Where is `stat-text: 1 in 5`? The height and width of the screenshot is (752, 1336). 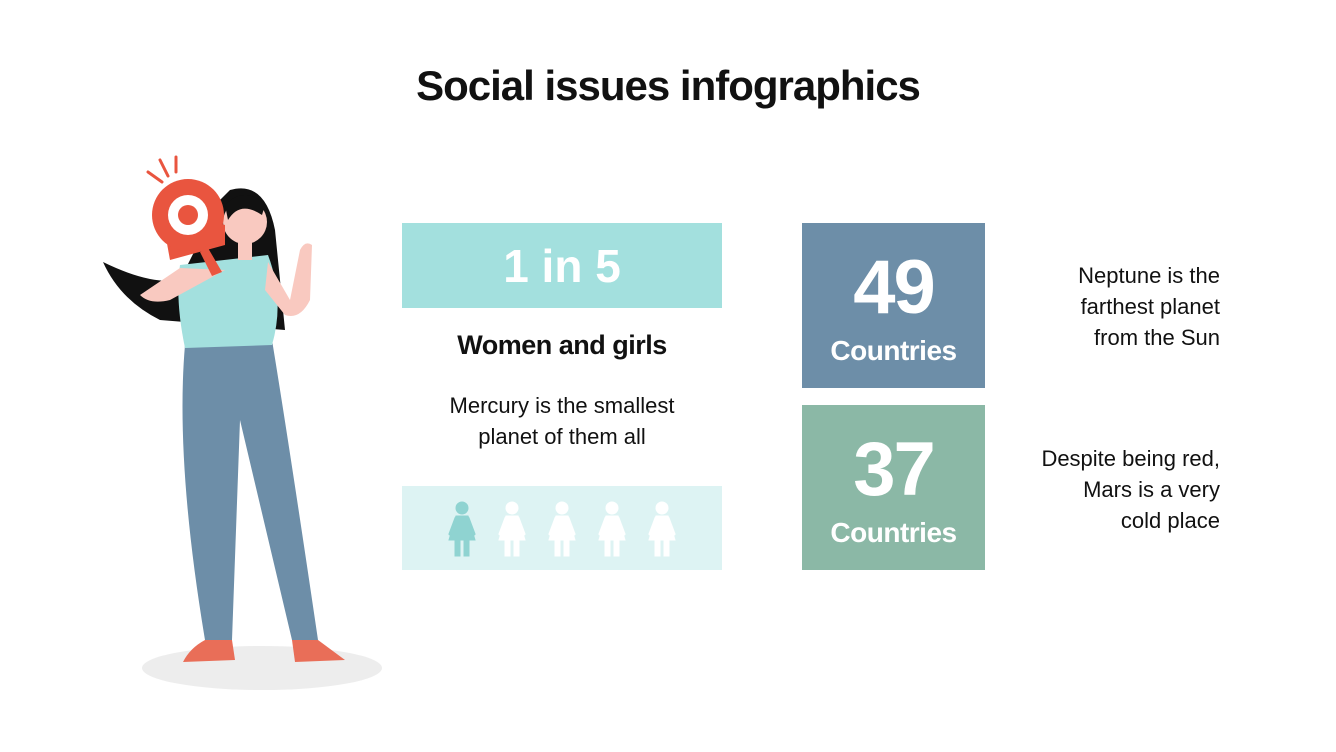 stat-text: 1 in 5 is located at coordinates (562, 265).